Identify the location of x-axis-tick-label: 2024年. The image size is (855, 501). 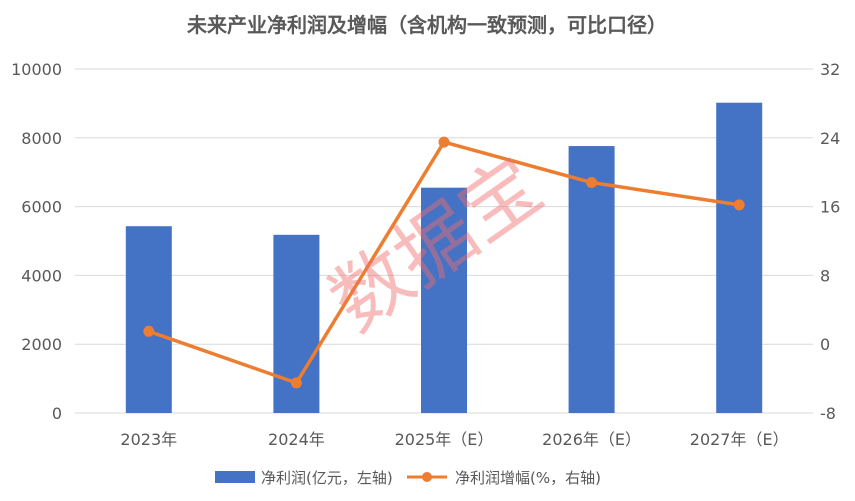
(296, 439).